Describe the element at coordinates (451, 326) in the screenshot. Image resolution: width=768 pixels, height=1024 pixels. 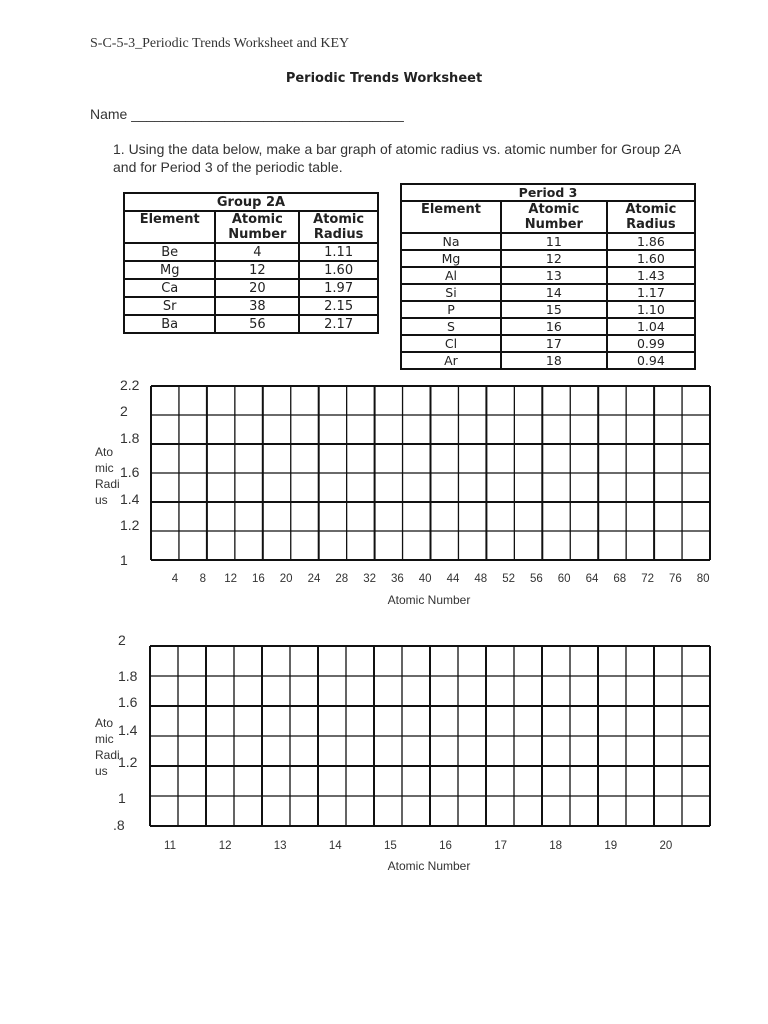
I see `element-cell: S` at that location.